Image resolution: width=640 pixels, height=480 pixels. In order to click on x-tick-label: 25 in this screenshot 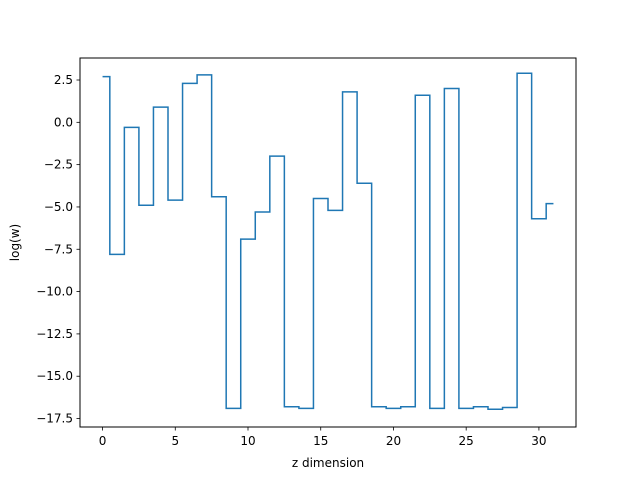, I will do `click(466, 441)`.